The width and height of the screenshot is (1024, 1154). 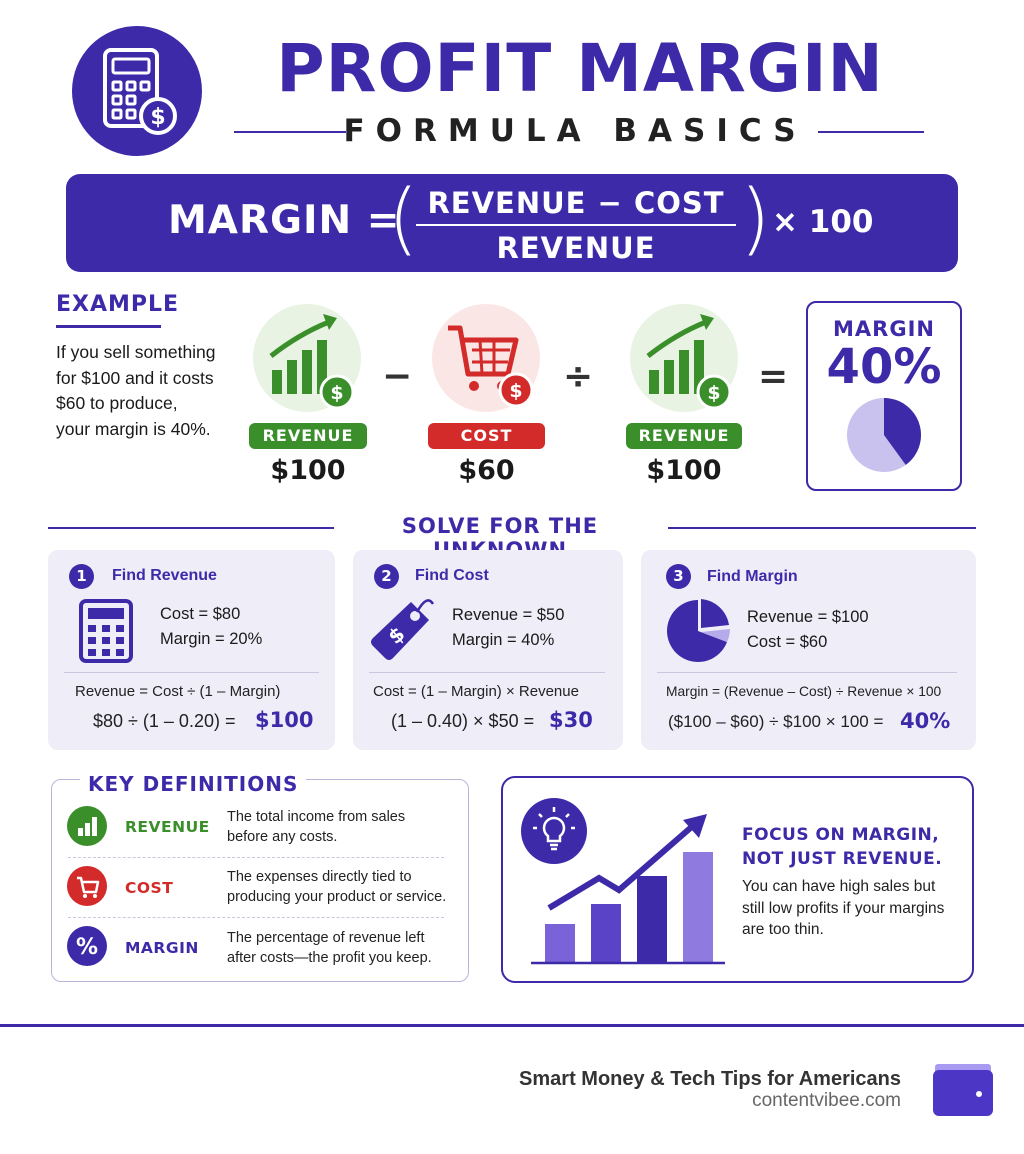 What do you see at coordinates (486, 470) in the screenshot?
I see `cost-amount: $60` at bounding box center [486, 470].